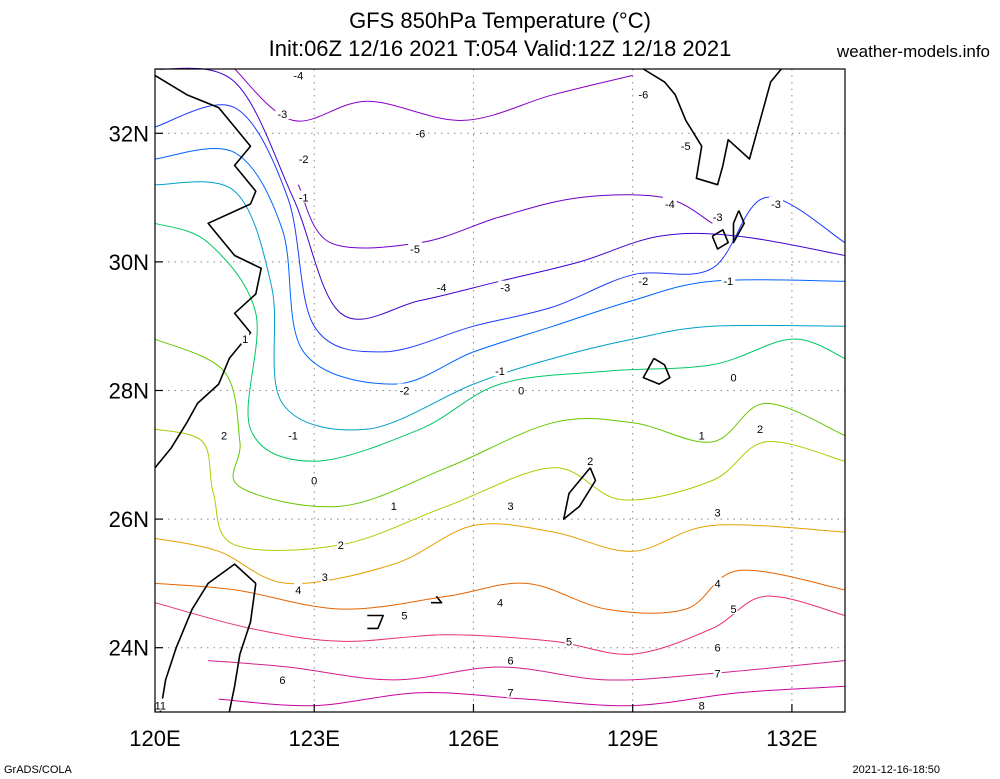 The width and height of the screenshot is (1000, 779). I want to click on contour-label: 7, so click(511, 694).